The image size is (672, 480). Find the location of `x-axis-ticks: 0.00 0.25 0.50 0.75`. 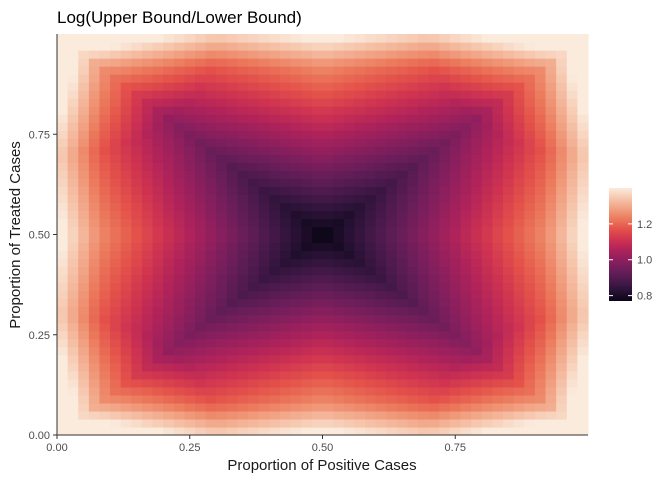

x-axis-ticks: 0.00 0.25 0.50 0.75 is located at coordinates (256, 444).